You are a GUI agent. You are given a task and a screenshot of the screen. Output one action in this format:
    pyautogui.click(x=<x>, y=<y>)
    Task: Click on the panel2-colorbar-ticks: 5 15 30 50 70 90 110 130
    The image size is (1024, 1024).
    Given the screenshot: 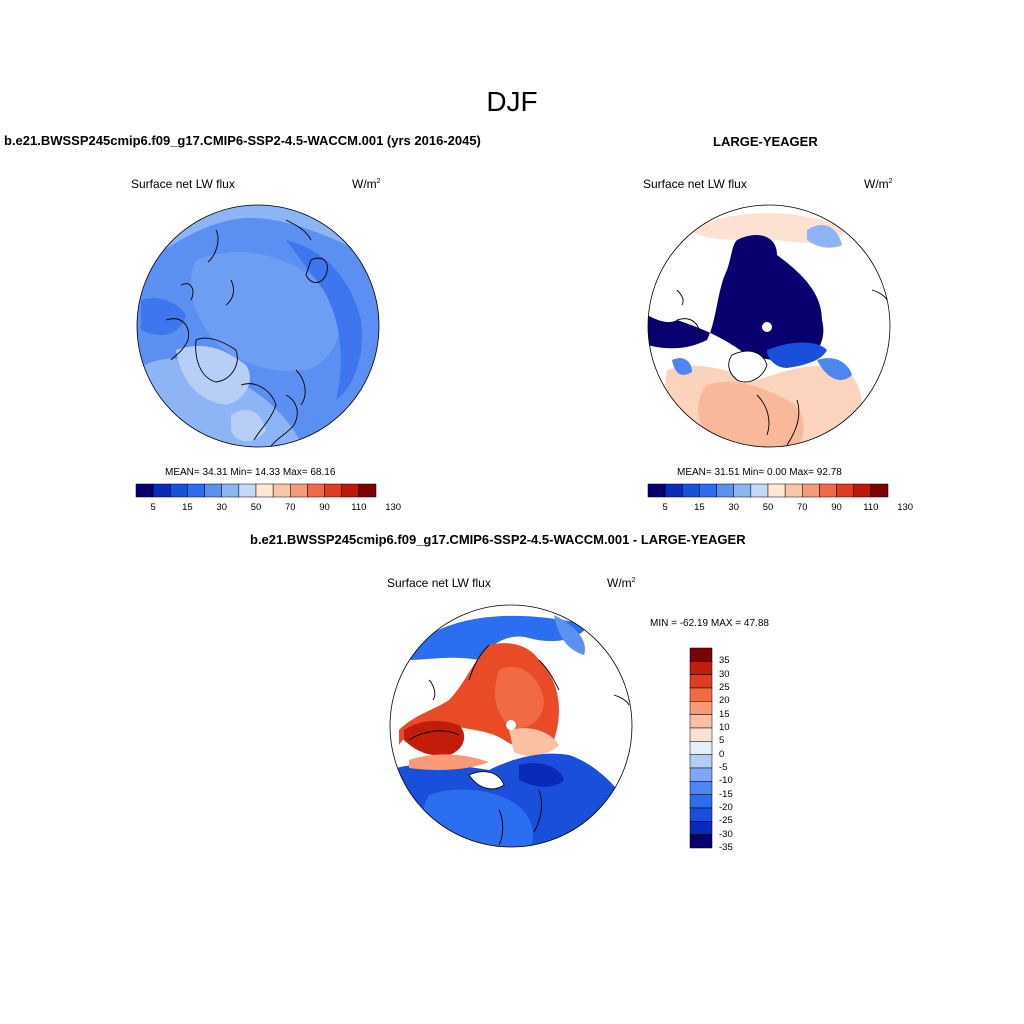 What is the action you would take?
    pyautogui.click(x=780, y=508)
    